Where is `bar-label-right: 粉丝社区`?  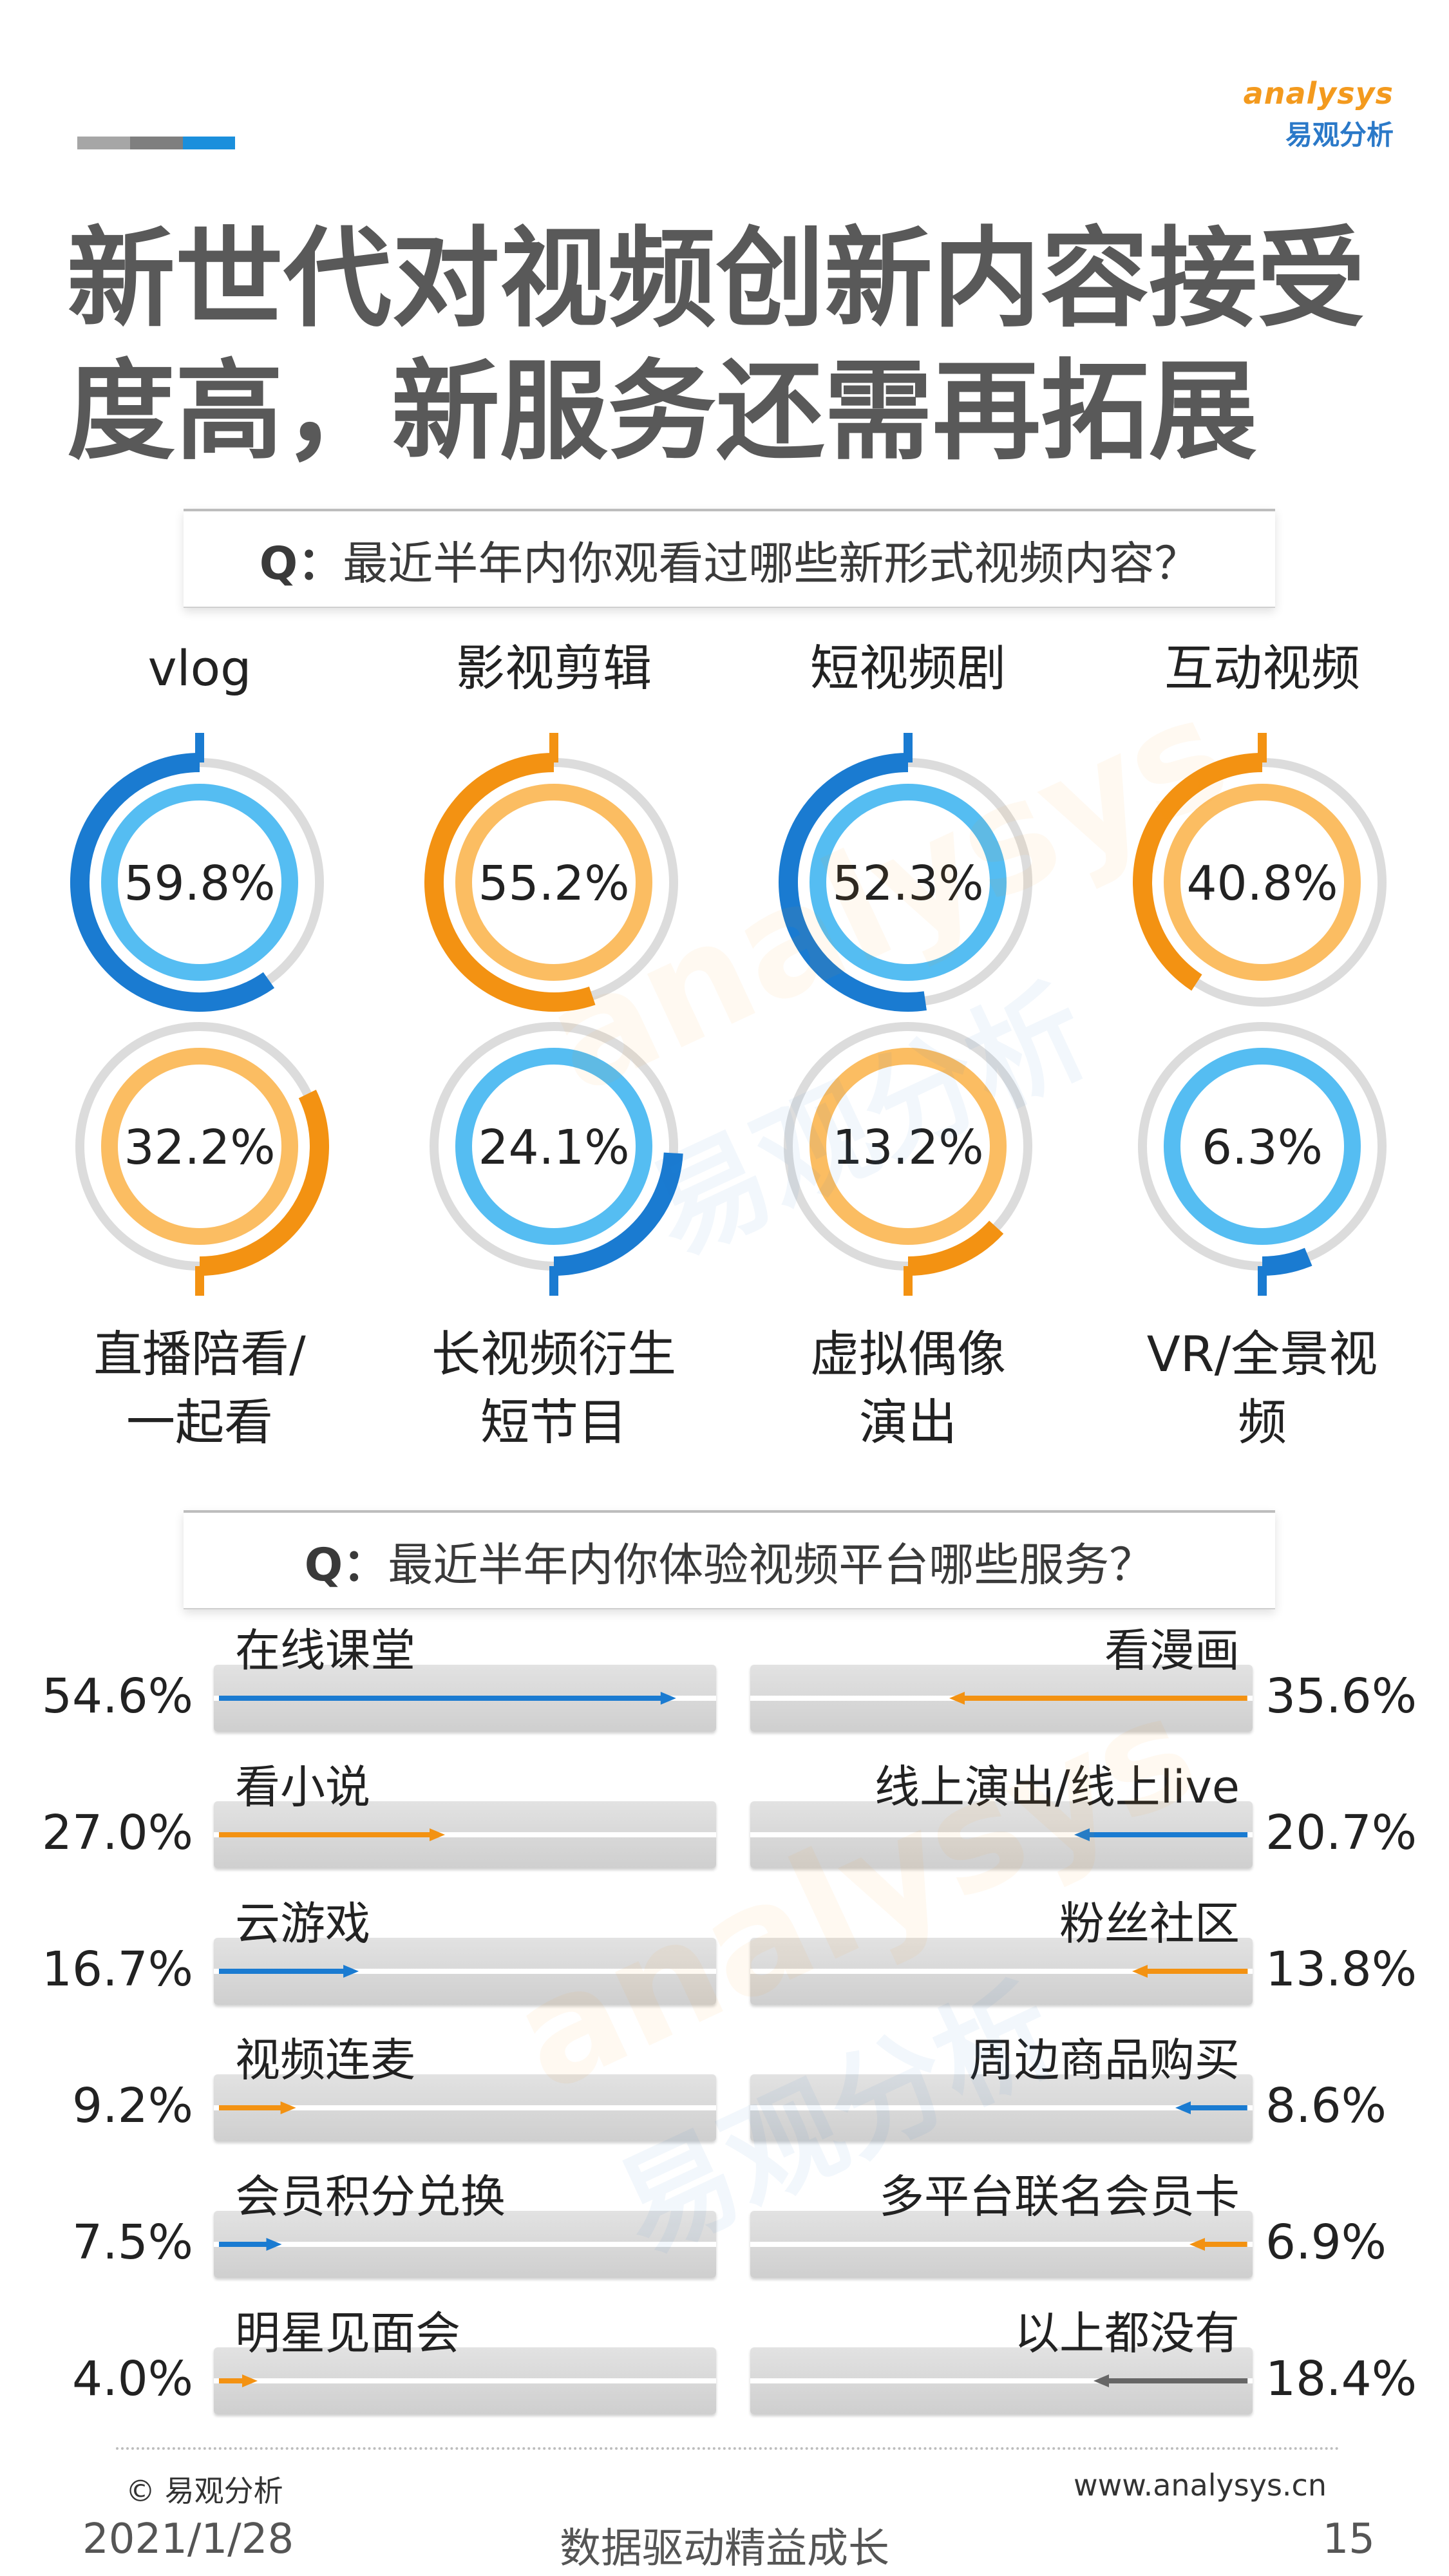 bar-label-right: 粉丝社区 is located at coordinates (1149, 1923).